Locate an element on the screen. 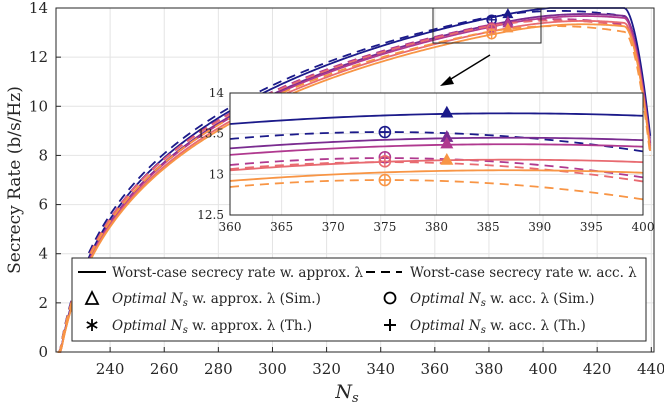  inset-y-tick-label-3: 14 is located at coordinates (217, 93).